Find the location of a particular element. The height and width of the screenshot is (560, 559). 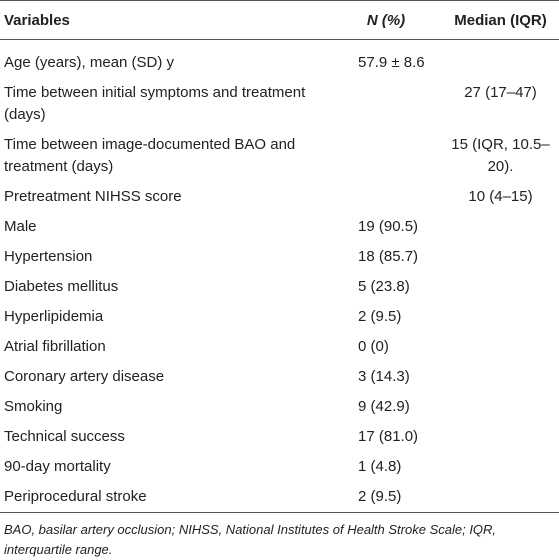

table-row: Pretreatment NIHSS score 10 (4–15) is located at coordinates (279, 197).